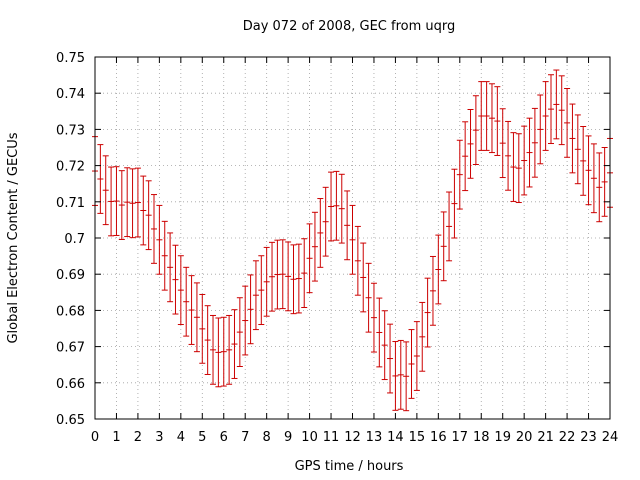  Describe the element at coordinates (70, 275) in the screenshot. I see `y-tick-label: 0.69` at that location.